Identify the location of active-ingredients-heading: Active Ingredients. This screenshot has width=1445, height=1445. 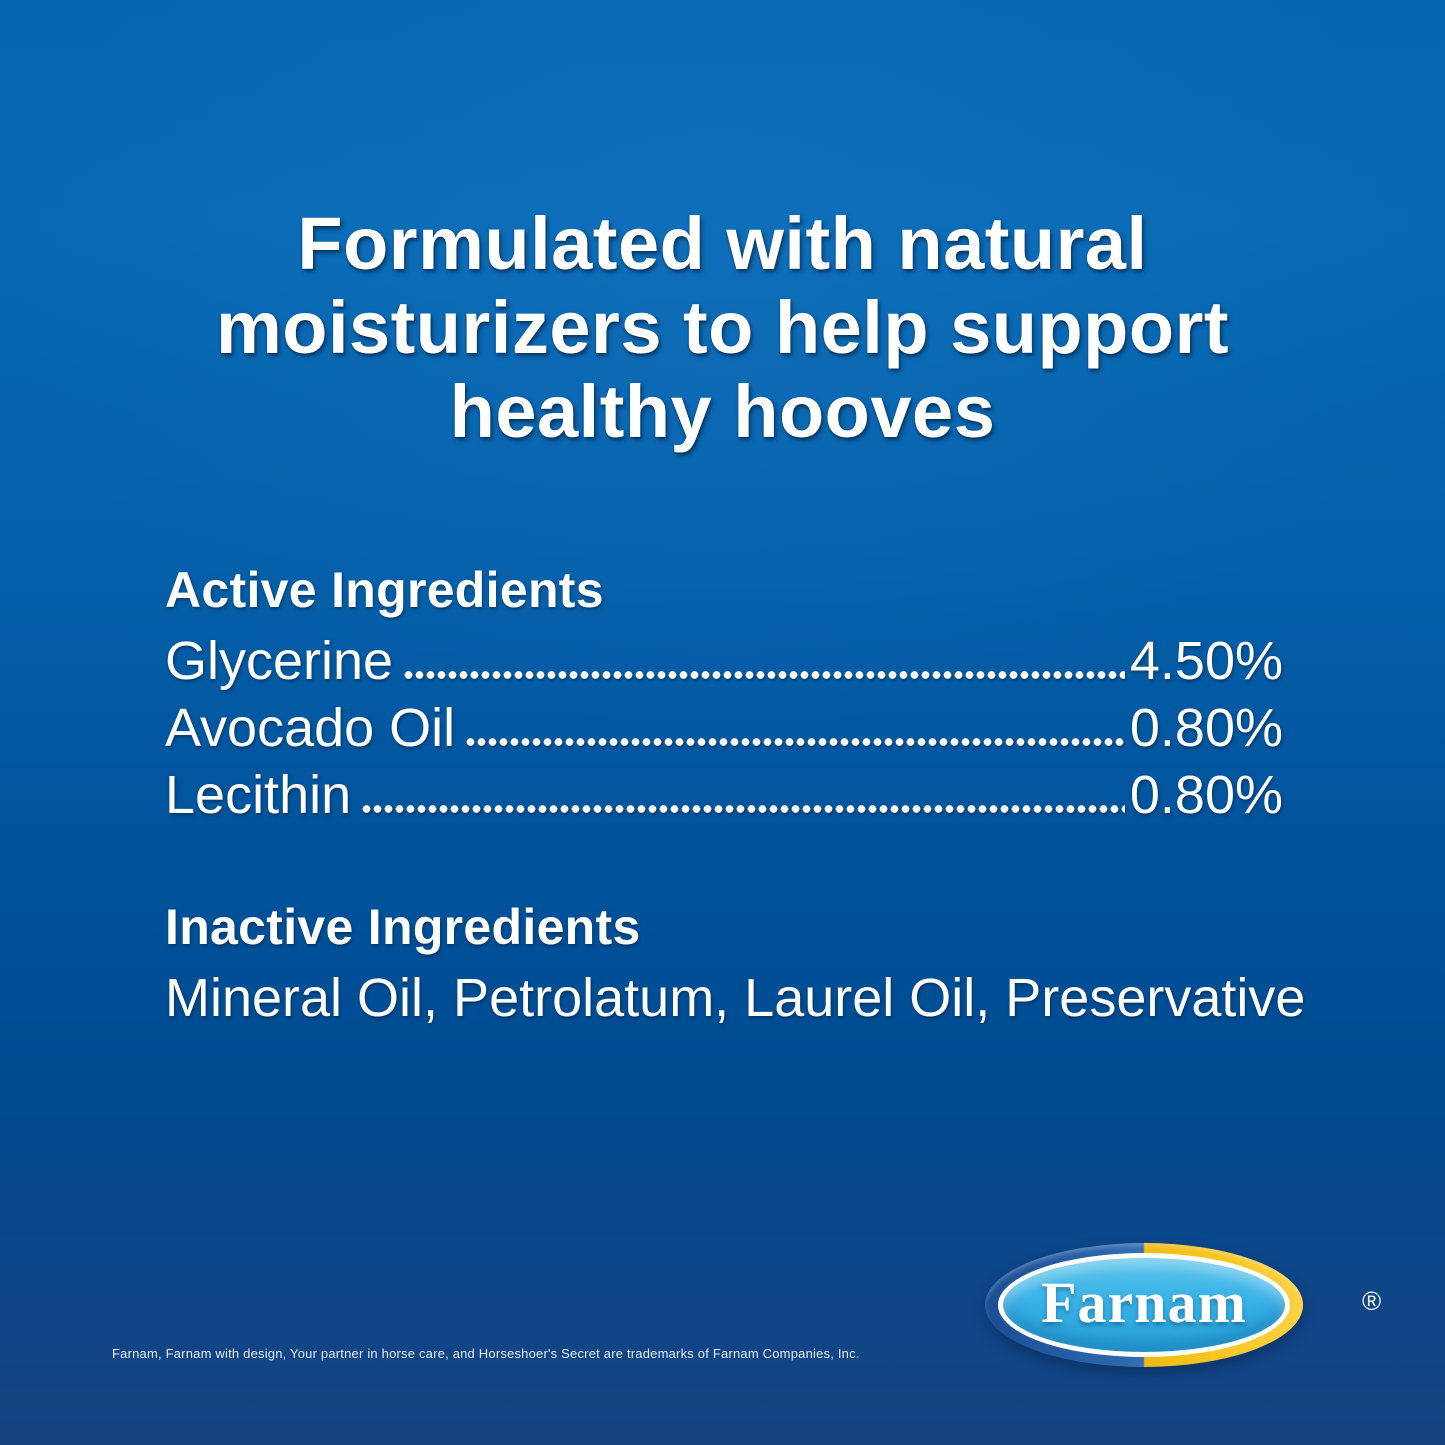
(384, 590).